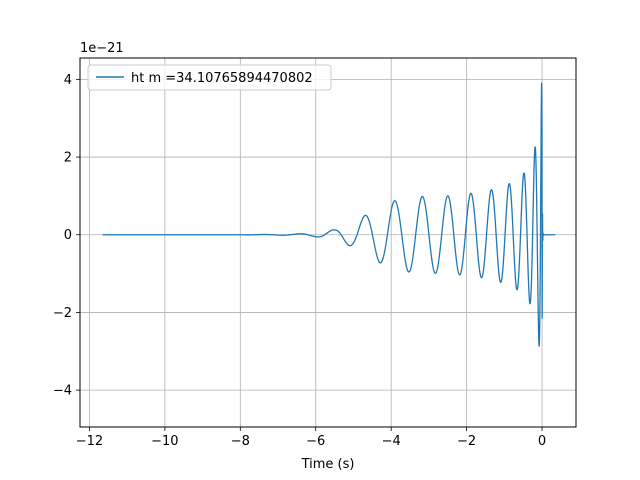 The width and height of the screenshot is (640, 480). Describe the element at coordinates (62, 313) in the screenshot. I see `y-tick-label: −2` at that location.